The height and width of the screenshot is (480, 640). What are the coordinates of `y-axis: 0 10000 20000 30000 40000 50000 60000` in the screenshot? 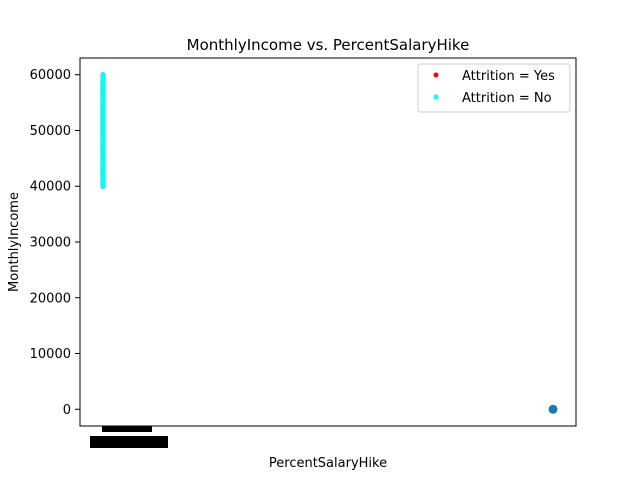 It's located at (55, 243).